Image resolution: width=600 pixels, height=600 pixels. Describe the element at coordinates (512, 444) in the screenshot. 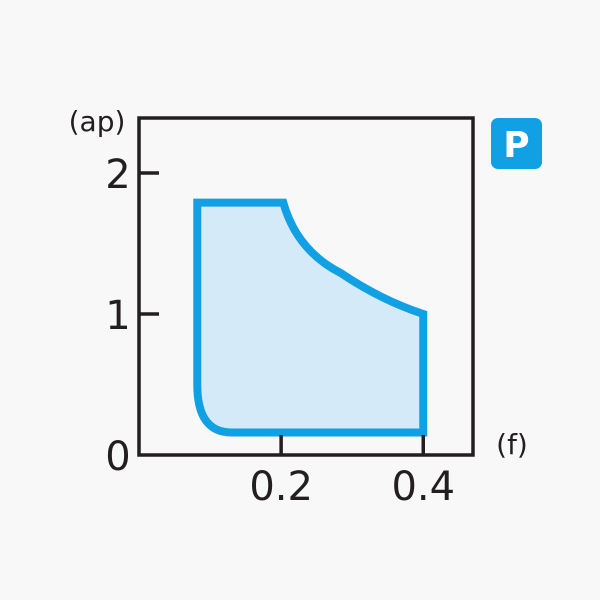

I see `x-axis-label: (f)` at that location.